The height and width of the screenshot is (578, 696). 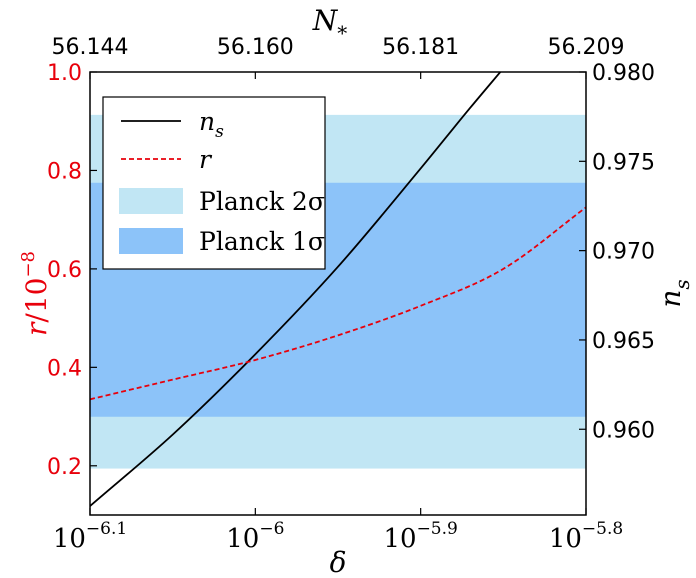 What do you see at coordinates (262, 241) in the screenshot?
I see `legend-label-planck-1sigma: Planck 1σ` at bounding box center [262, 241].